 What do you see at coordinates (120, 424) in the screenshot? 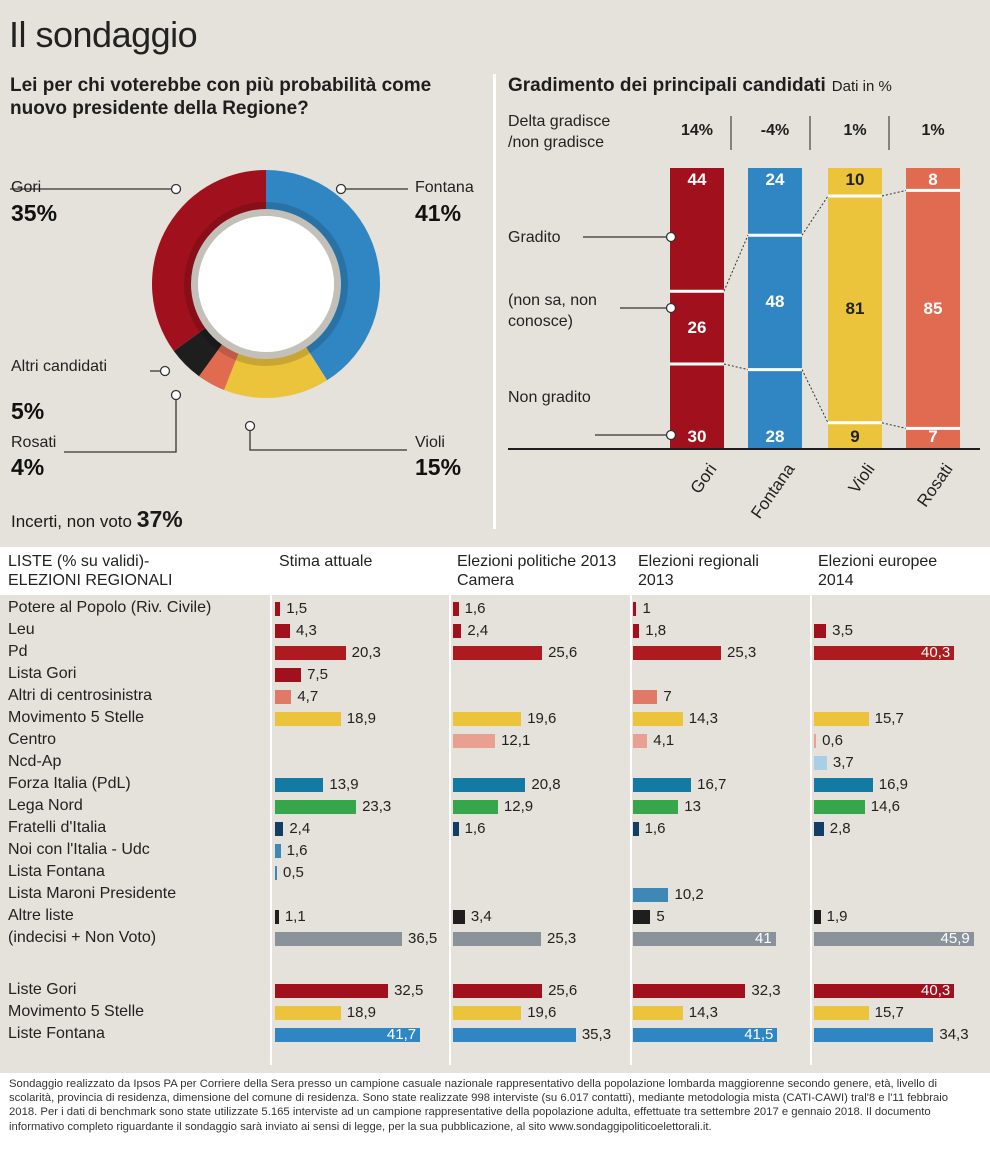
I see `leader-line-rosati` at bounding box center [120, 424].